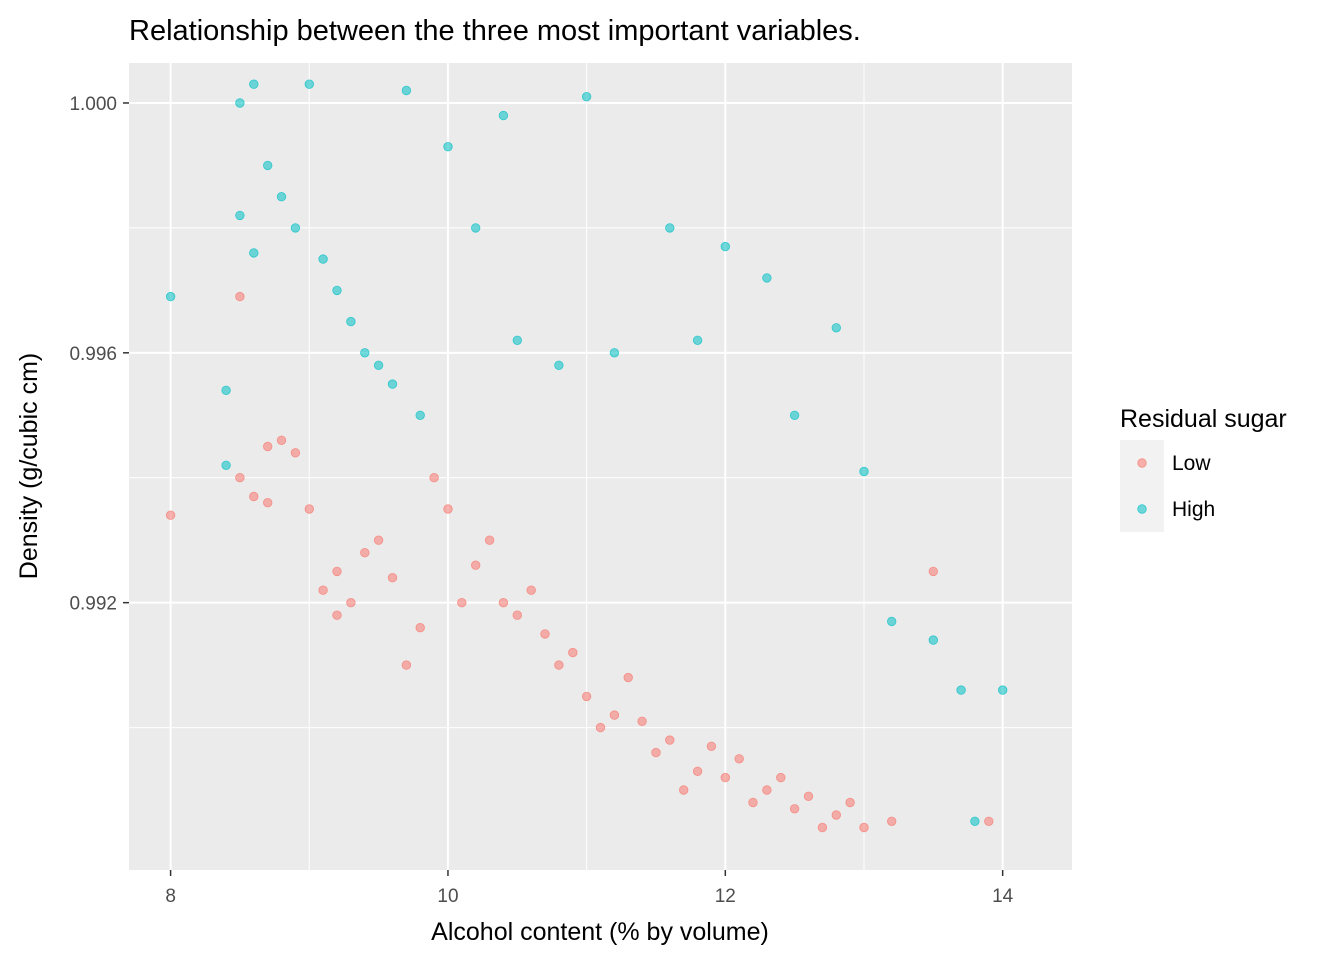 This screenshot has width=1344, height=965. Describe the element at coordinates (1142, 509) in the screenshot. I see `legend-key-high` at that location.